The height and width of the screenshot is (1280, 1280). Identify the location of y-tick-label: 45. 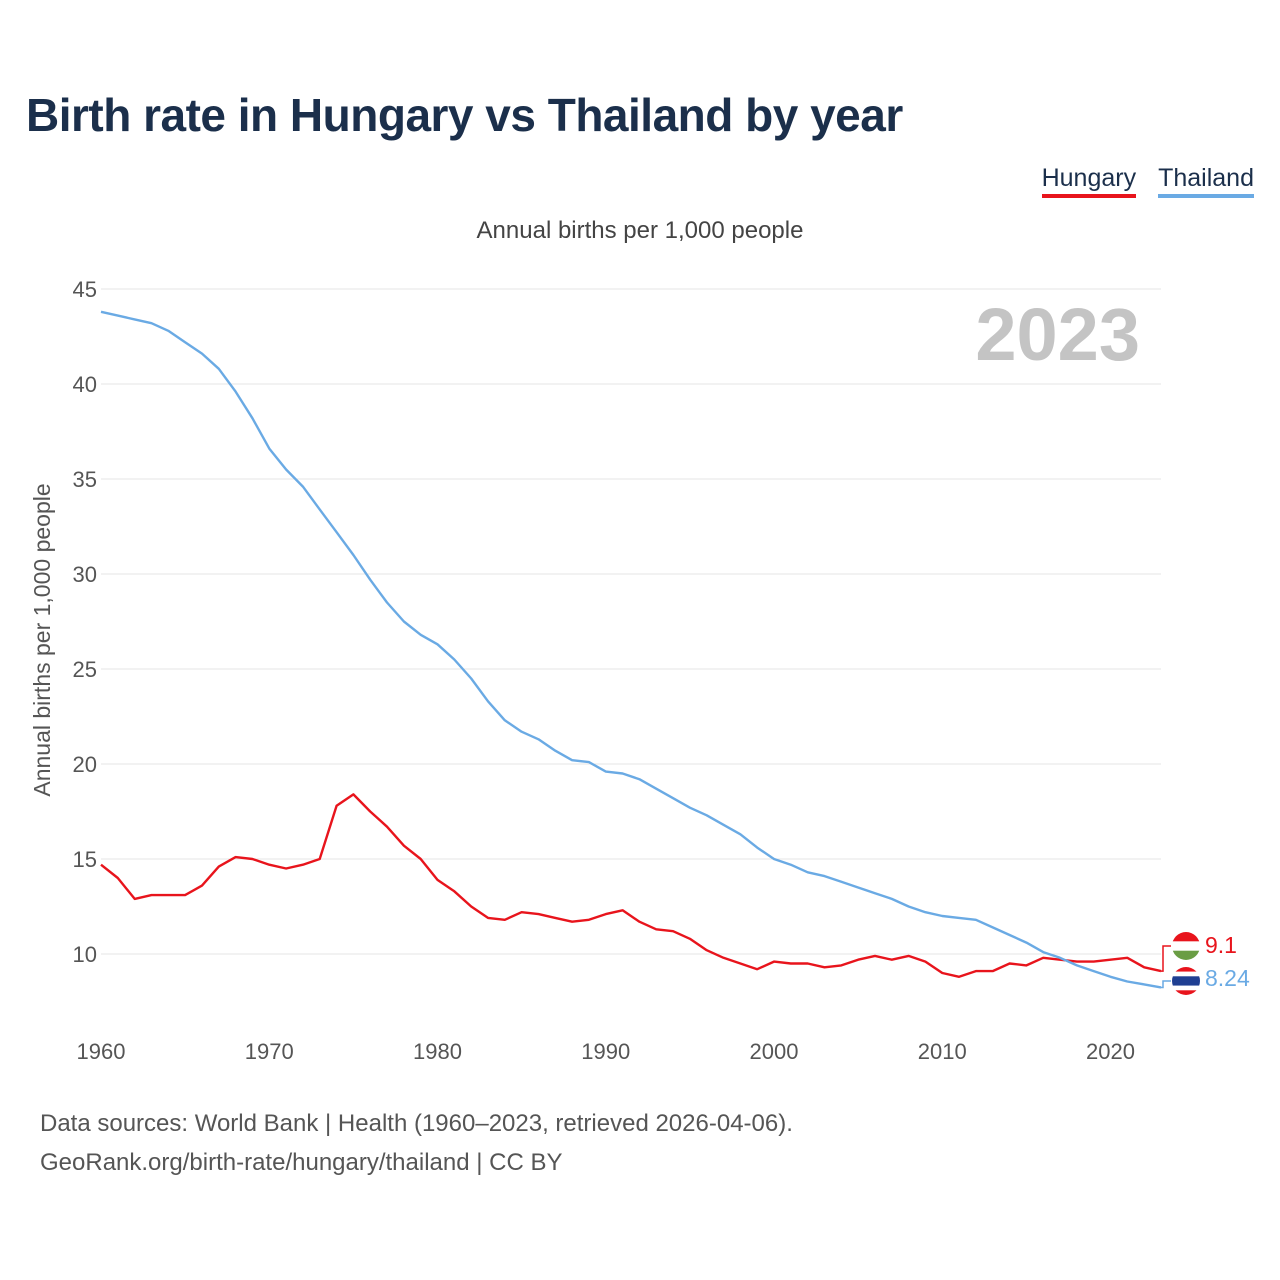
(85, 289).